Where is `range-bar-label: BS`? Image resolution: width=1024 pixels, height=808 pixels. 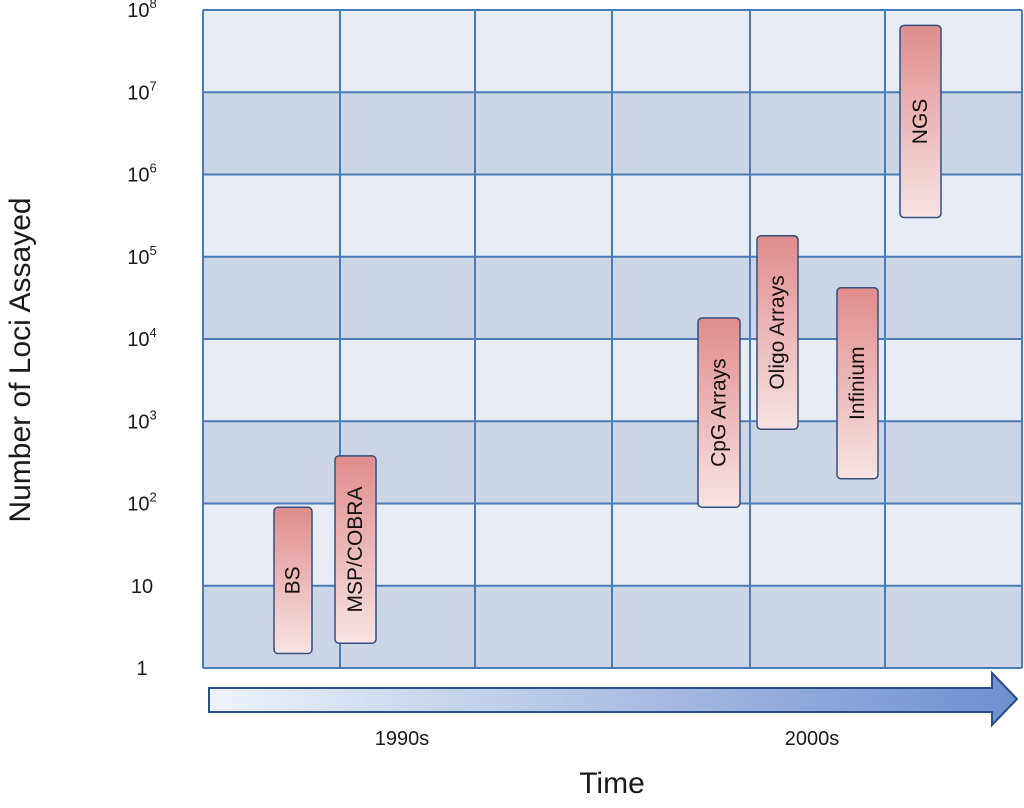 range-bar-label: BS is located at coordinates (293, 580).